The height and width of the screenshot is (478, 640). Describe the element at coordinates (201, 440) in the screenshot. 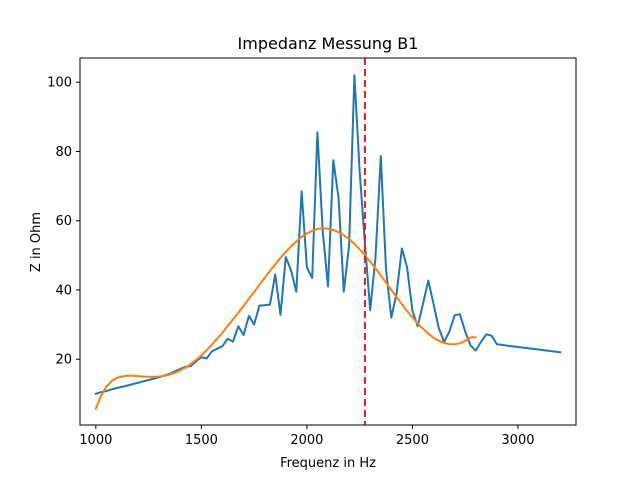

I see `x-tick-label: 1500` at that location.